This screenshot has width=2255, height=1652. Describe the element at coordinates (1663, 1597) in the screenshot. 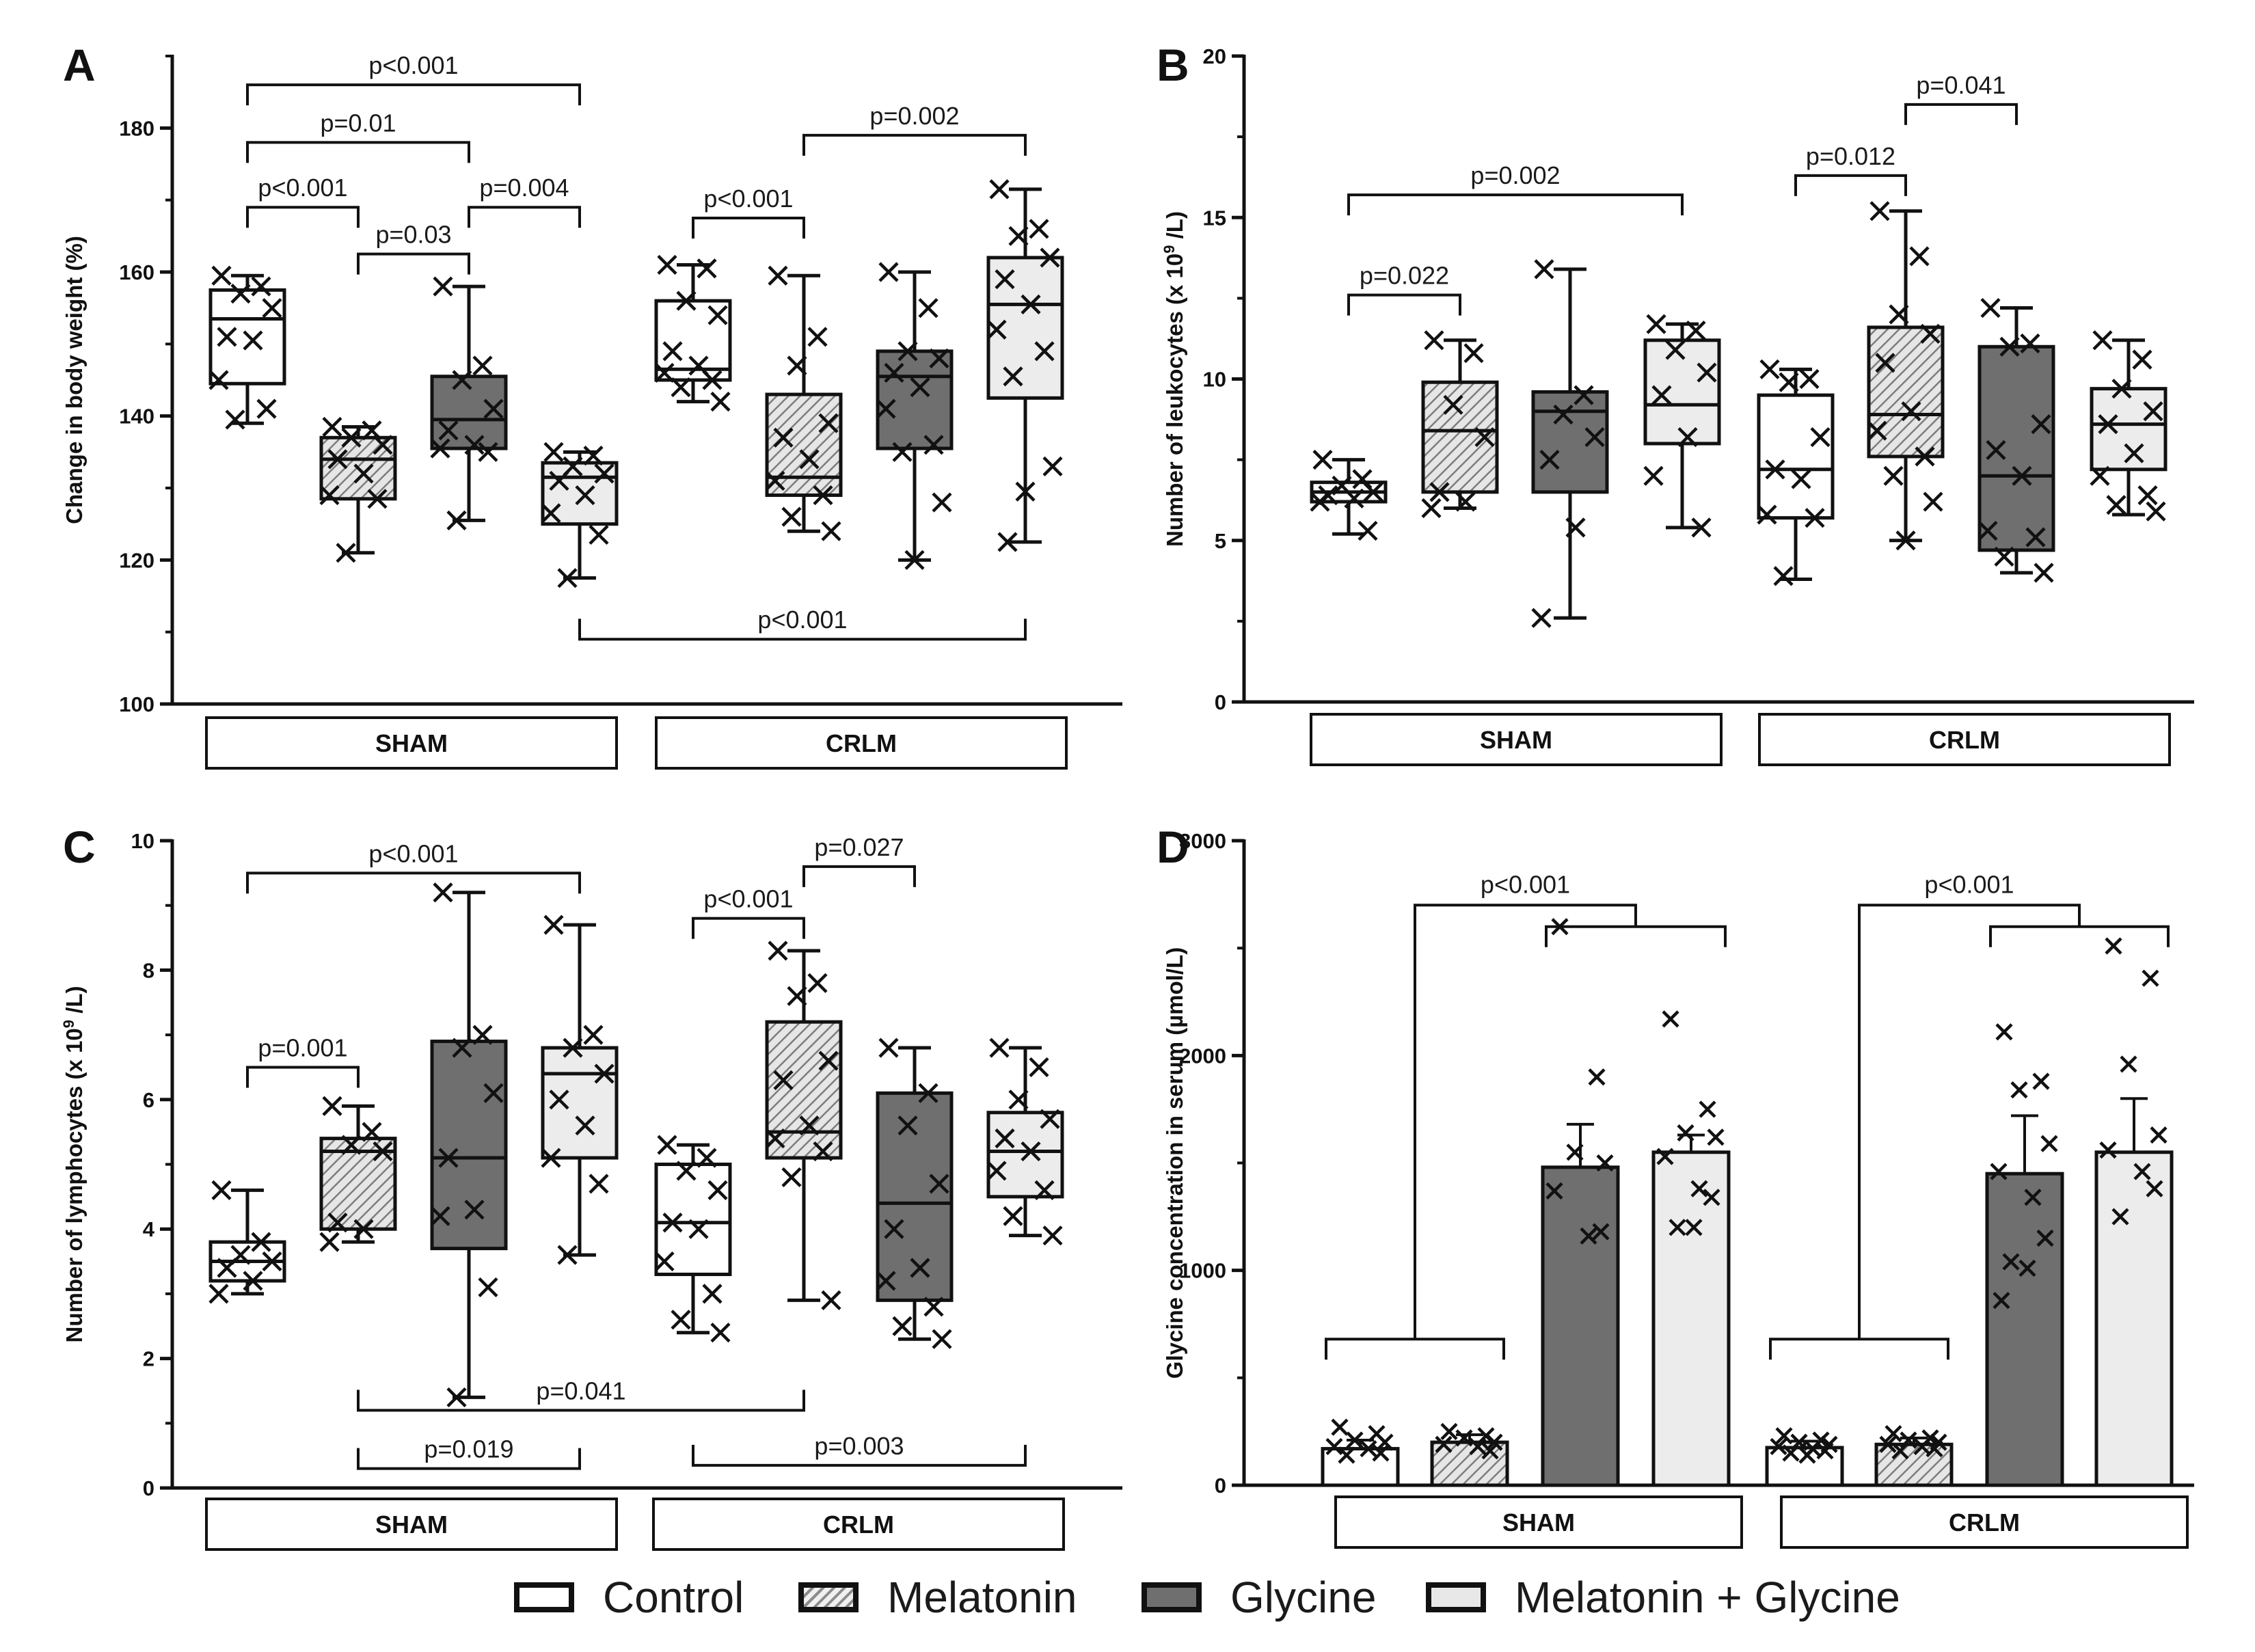

I see `legend-item-melatonin-glycine: Melatonin + Glycine` at that location.